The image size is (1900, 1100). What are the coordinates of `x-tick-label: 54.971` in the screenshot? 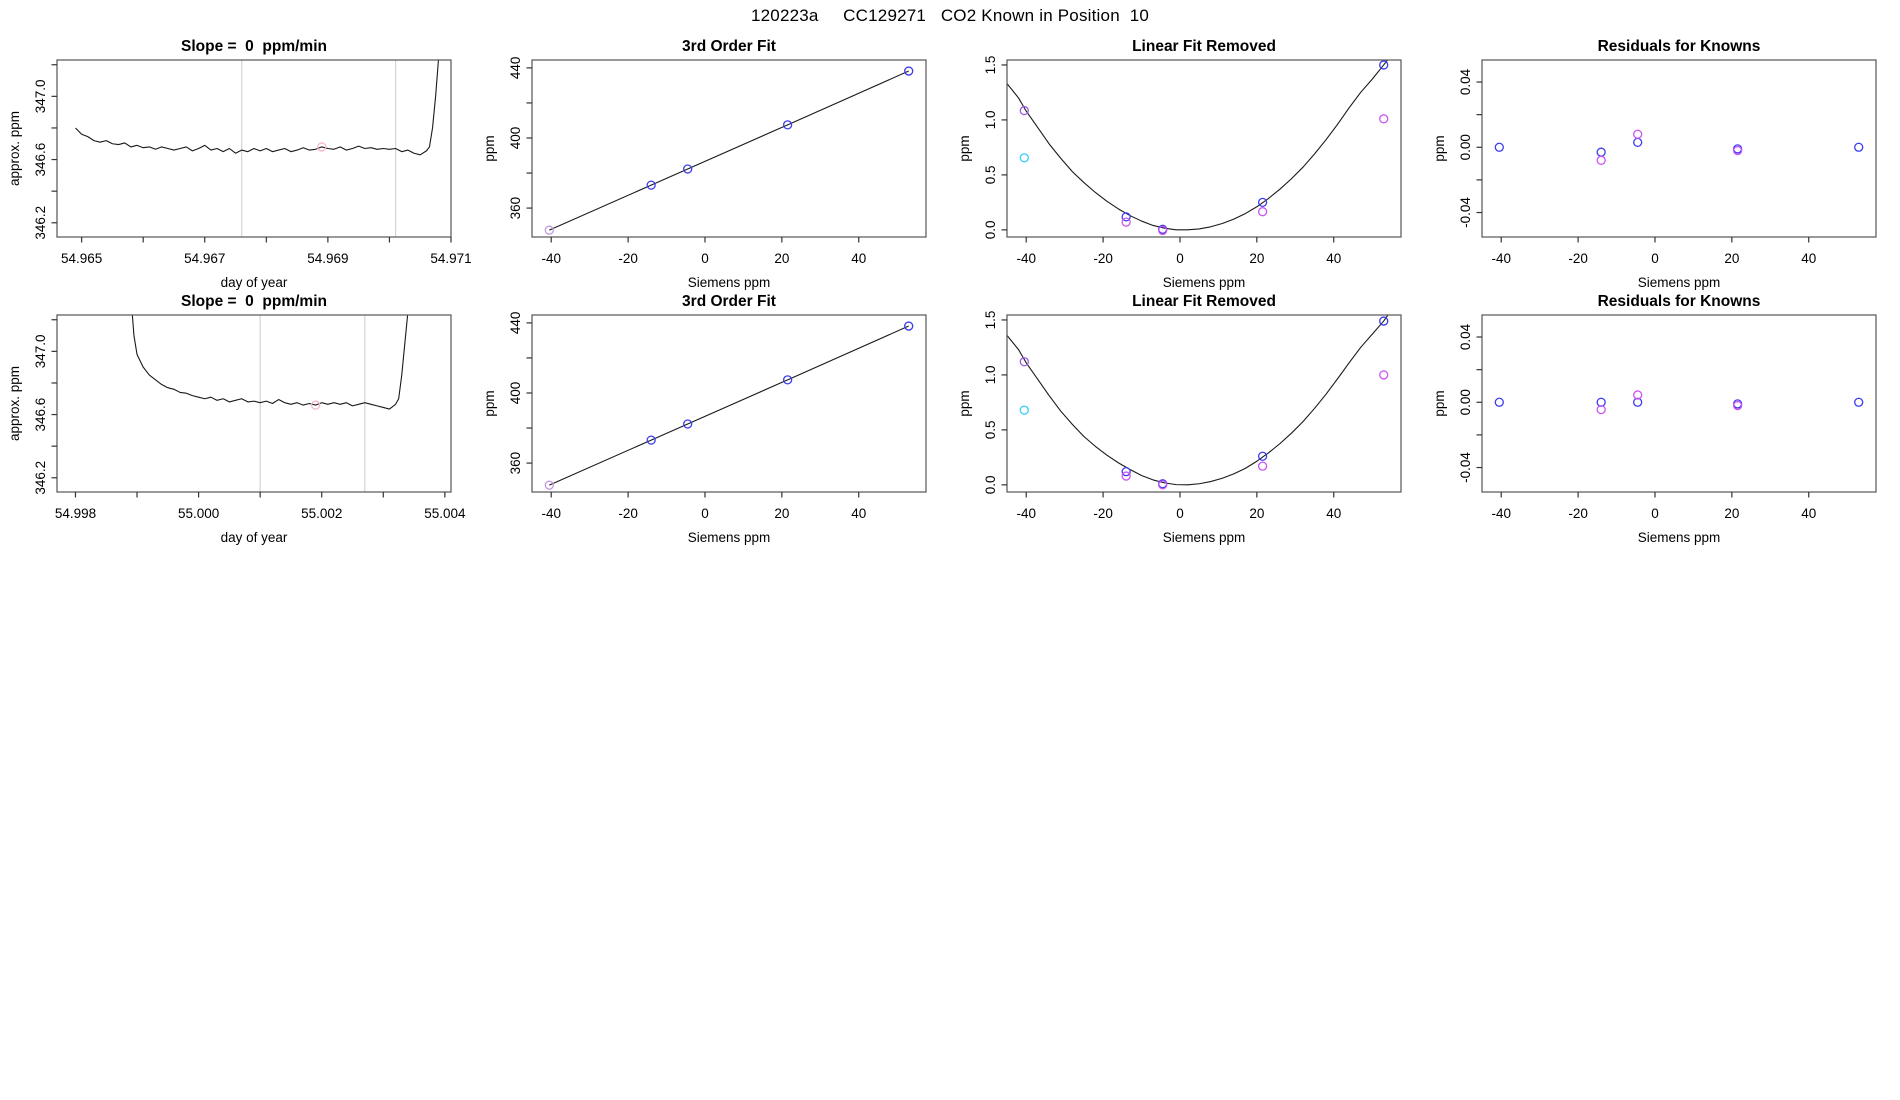 It's located at (450, 258).